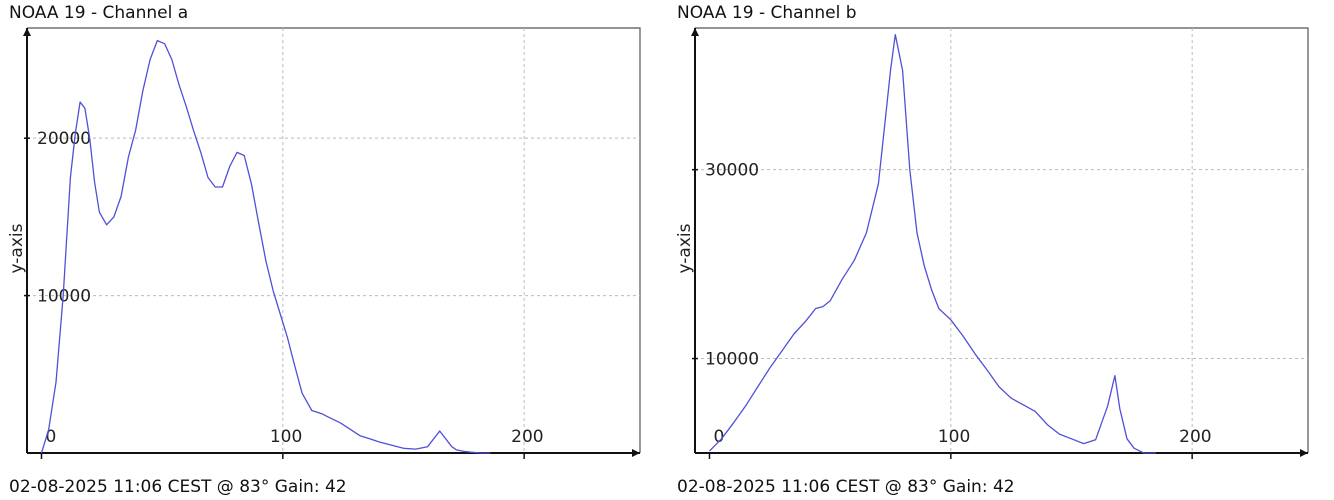 Image resolution: width=1334 pixels, height=500 pixels. What do you see at coordinates (767, 13) in the screenshot?
I see `chart-title: NOAA 19 - Channel b` at bounding box center [767, 13].